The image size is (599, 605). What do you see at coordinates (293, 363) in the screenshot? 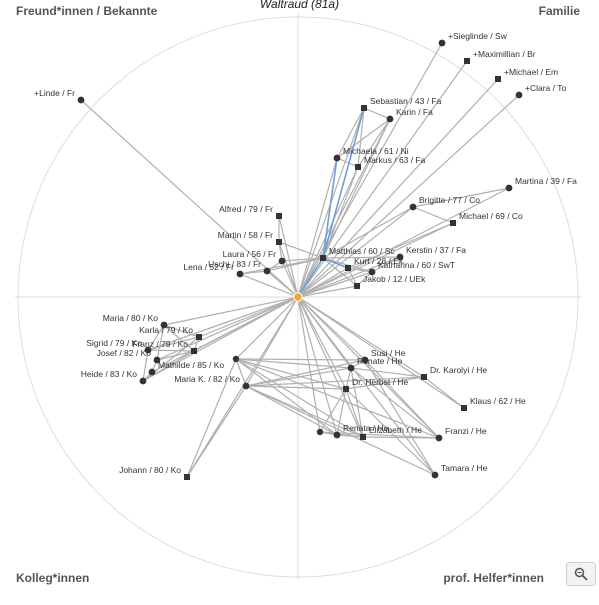
I see `edge-n_mid1-renate` at bounding box center [293, 363].